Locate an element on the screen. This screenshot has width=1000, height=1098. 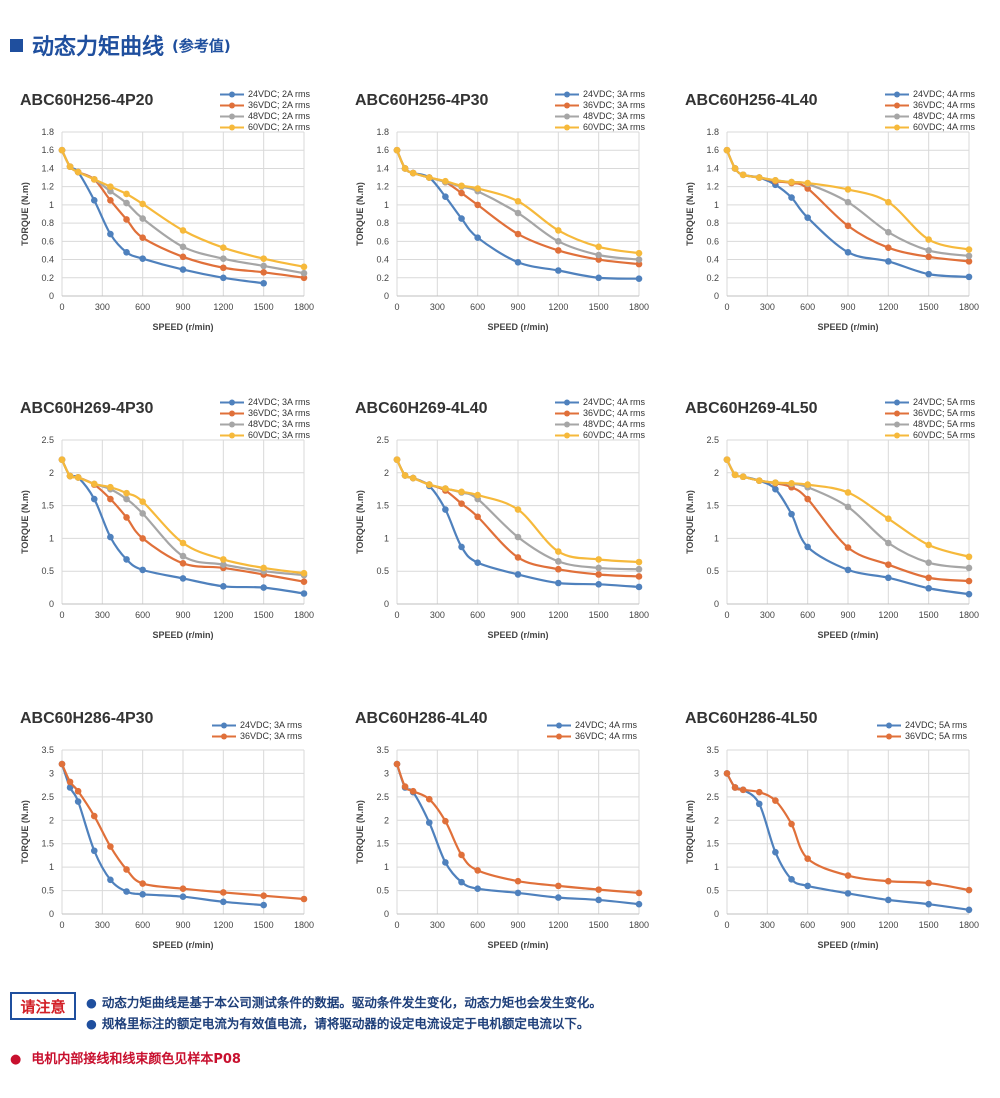
y-tick-label: 1.8 is located at coordinates (47, 132).